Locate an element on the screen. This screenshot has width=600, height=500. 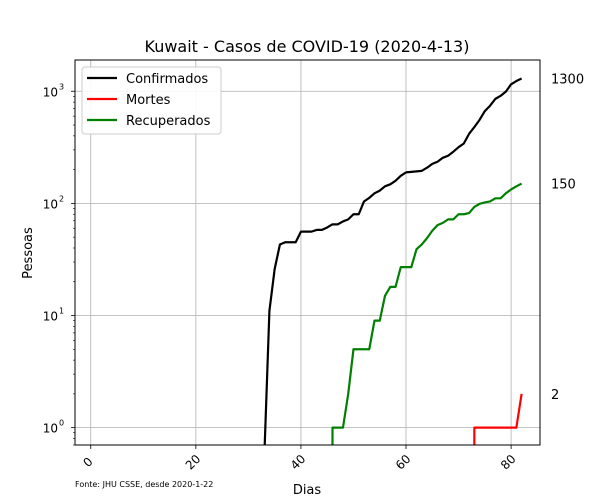
legend: Confirmados Mortes Recuperados is located at coordinates (151, 100).